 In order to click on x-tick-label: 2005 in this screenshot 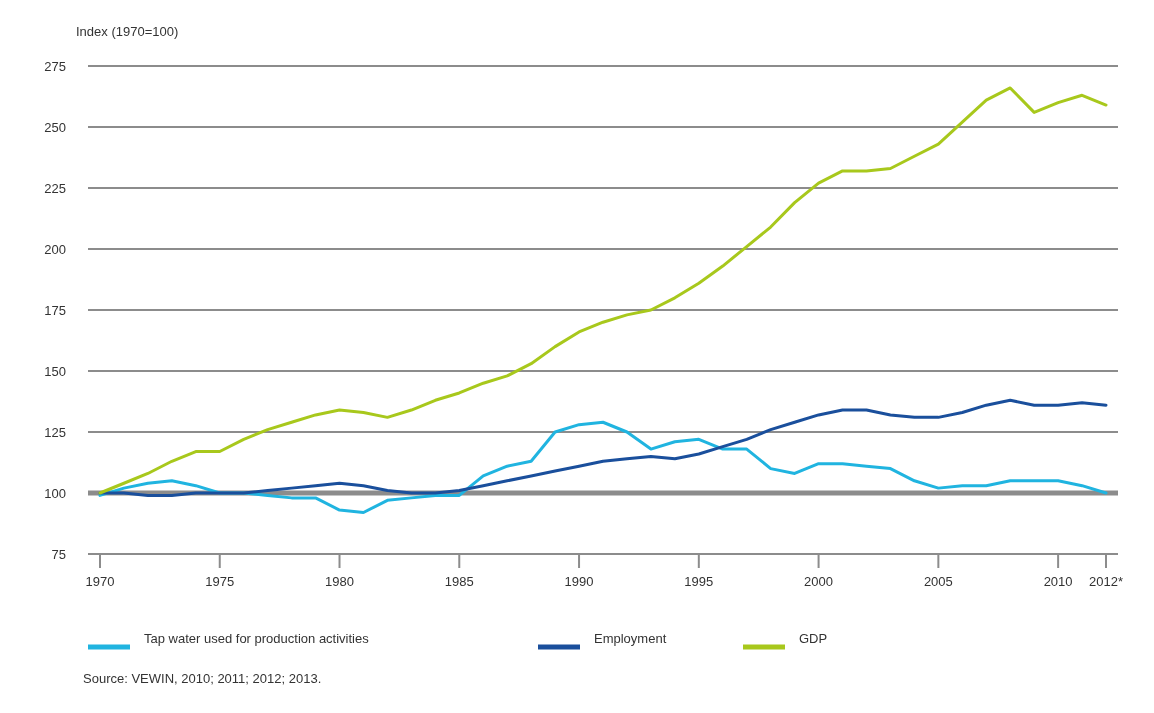, I will do `click(938, 581)`.